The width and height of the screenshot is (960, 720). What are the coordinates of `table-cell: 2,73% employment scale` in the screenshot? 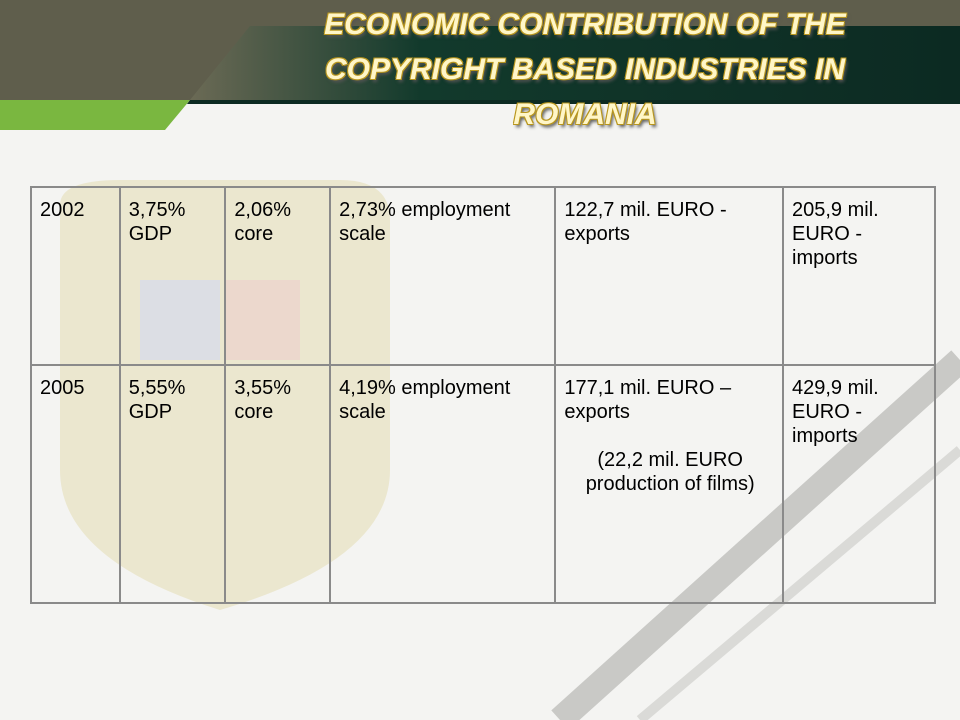 It's located at (443, 276).